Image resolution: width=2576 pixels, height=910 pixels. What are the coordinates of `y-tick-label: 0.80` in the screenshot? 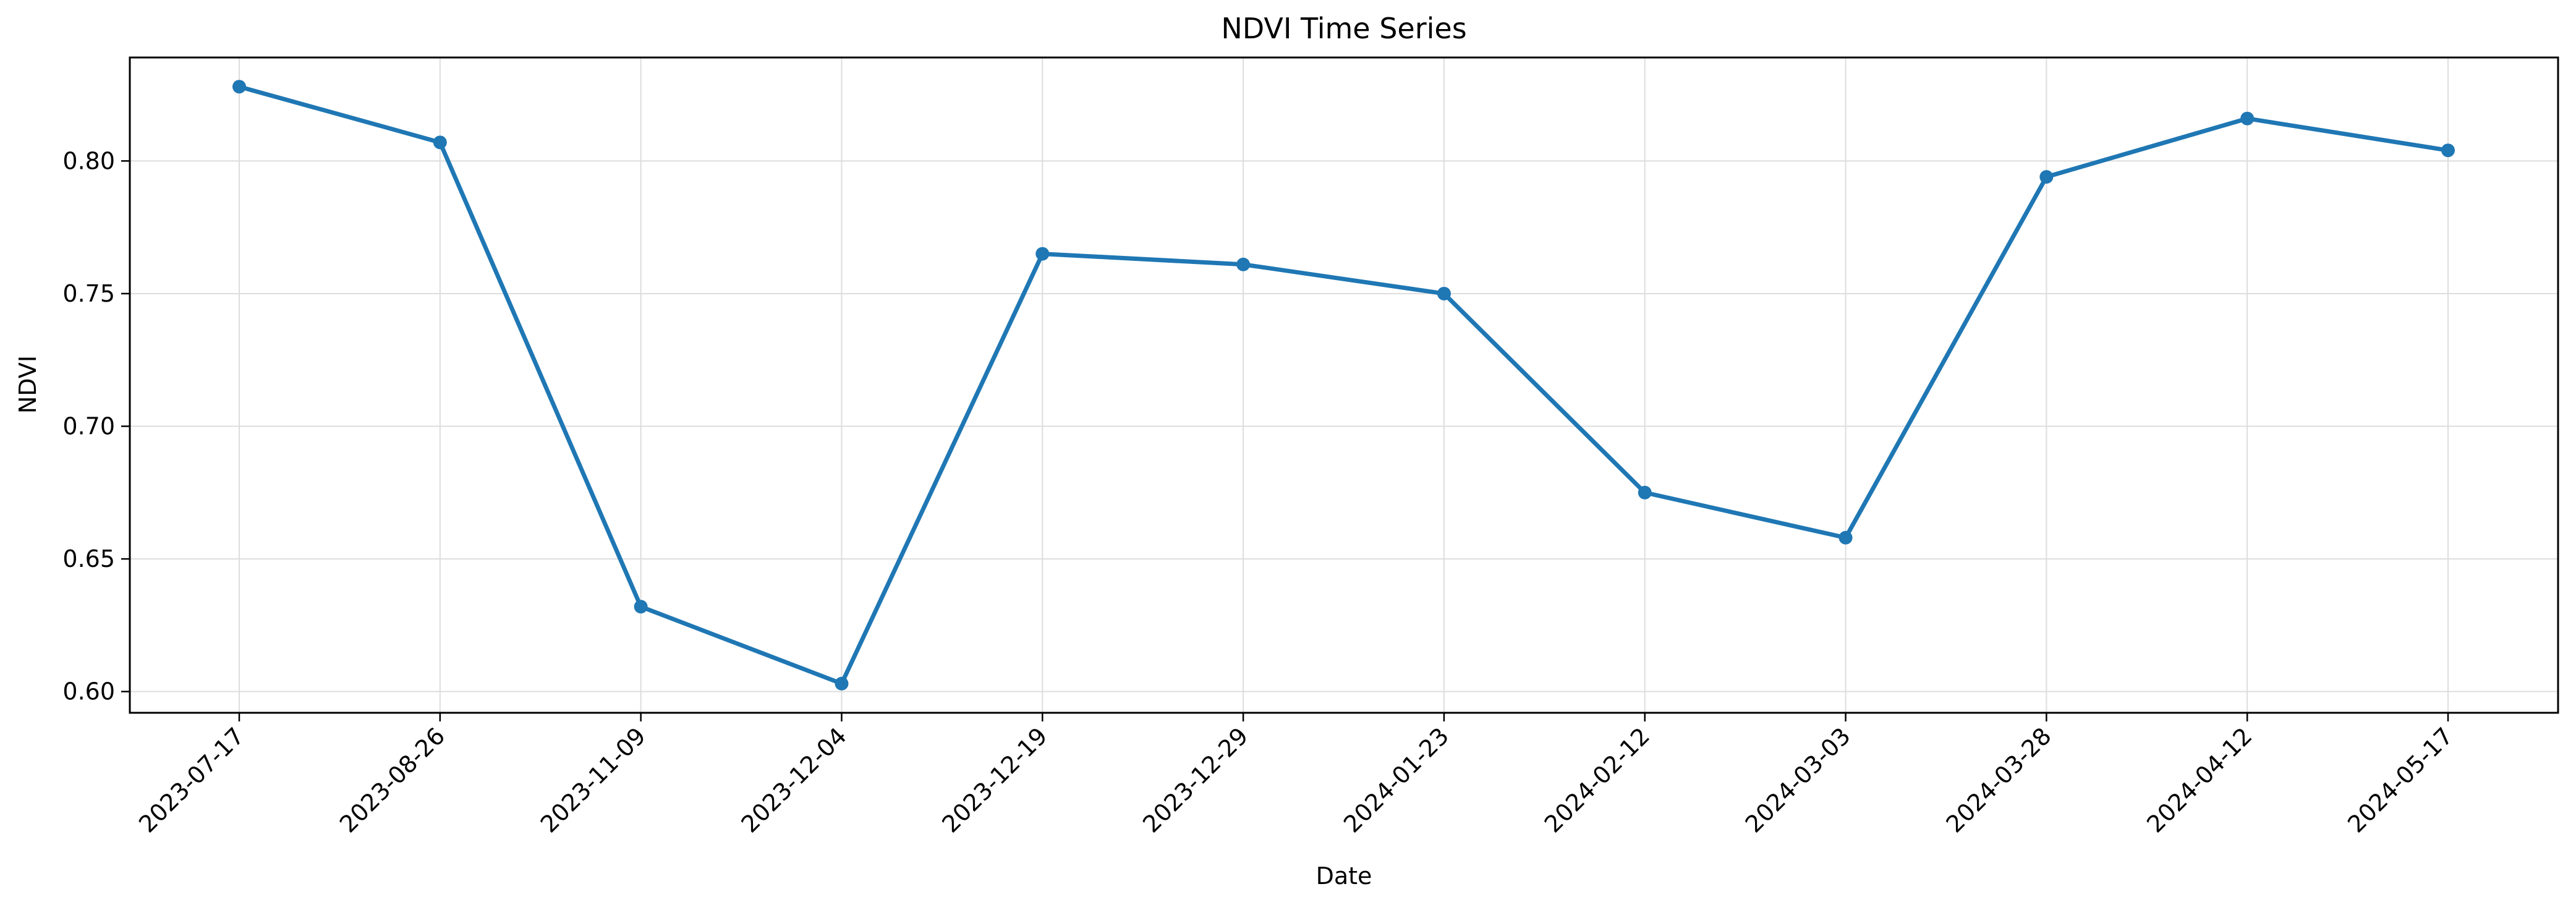 It's located at (88, 160).